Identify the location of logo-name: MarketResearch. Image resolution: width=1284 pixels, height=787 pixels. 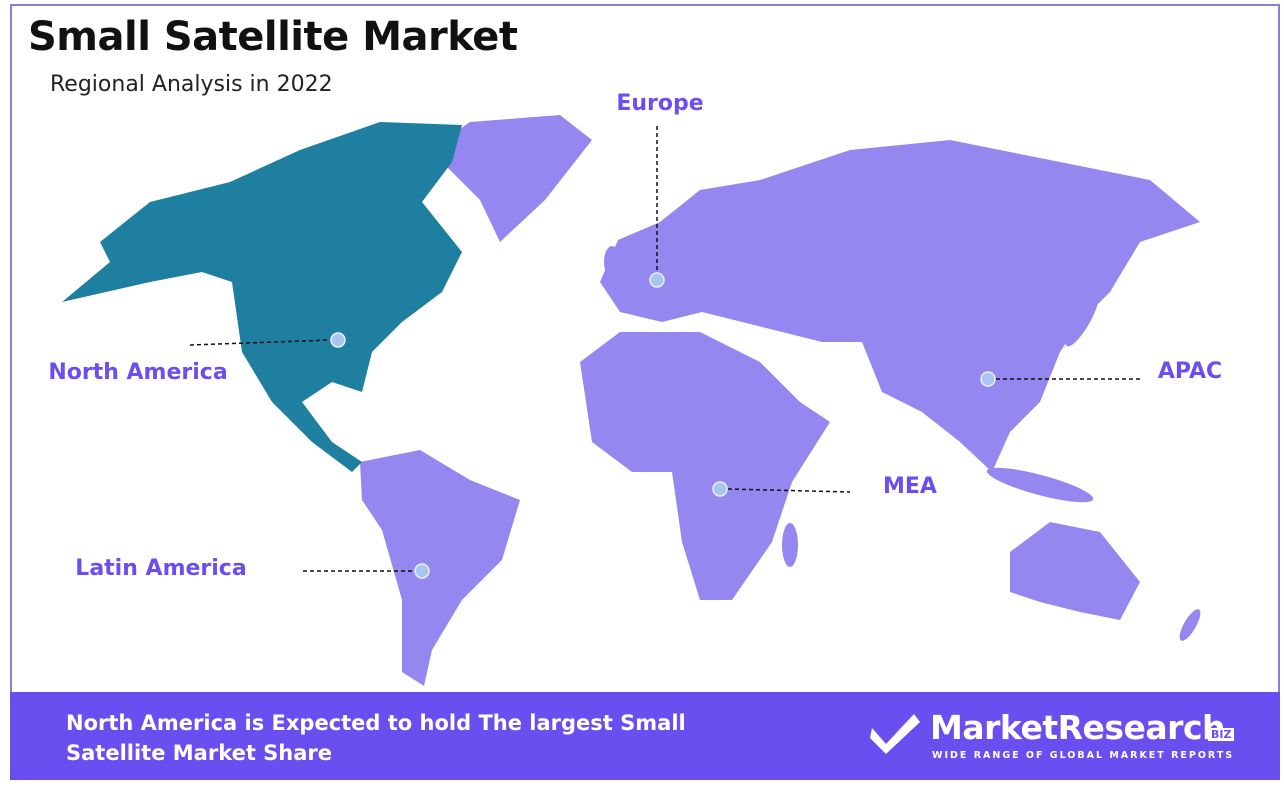
(1078, 727).